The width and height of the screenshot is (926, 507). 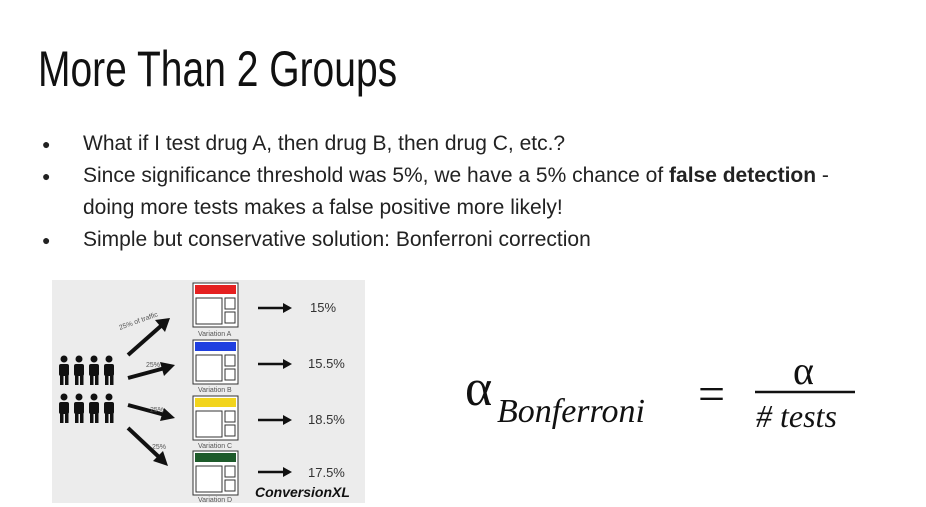 What do you see at coordinates (215, 446) in the screenshot?
I see `variation-label: Variation C` at bounding box center [215, 446].